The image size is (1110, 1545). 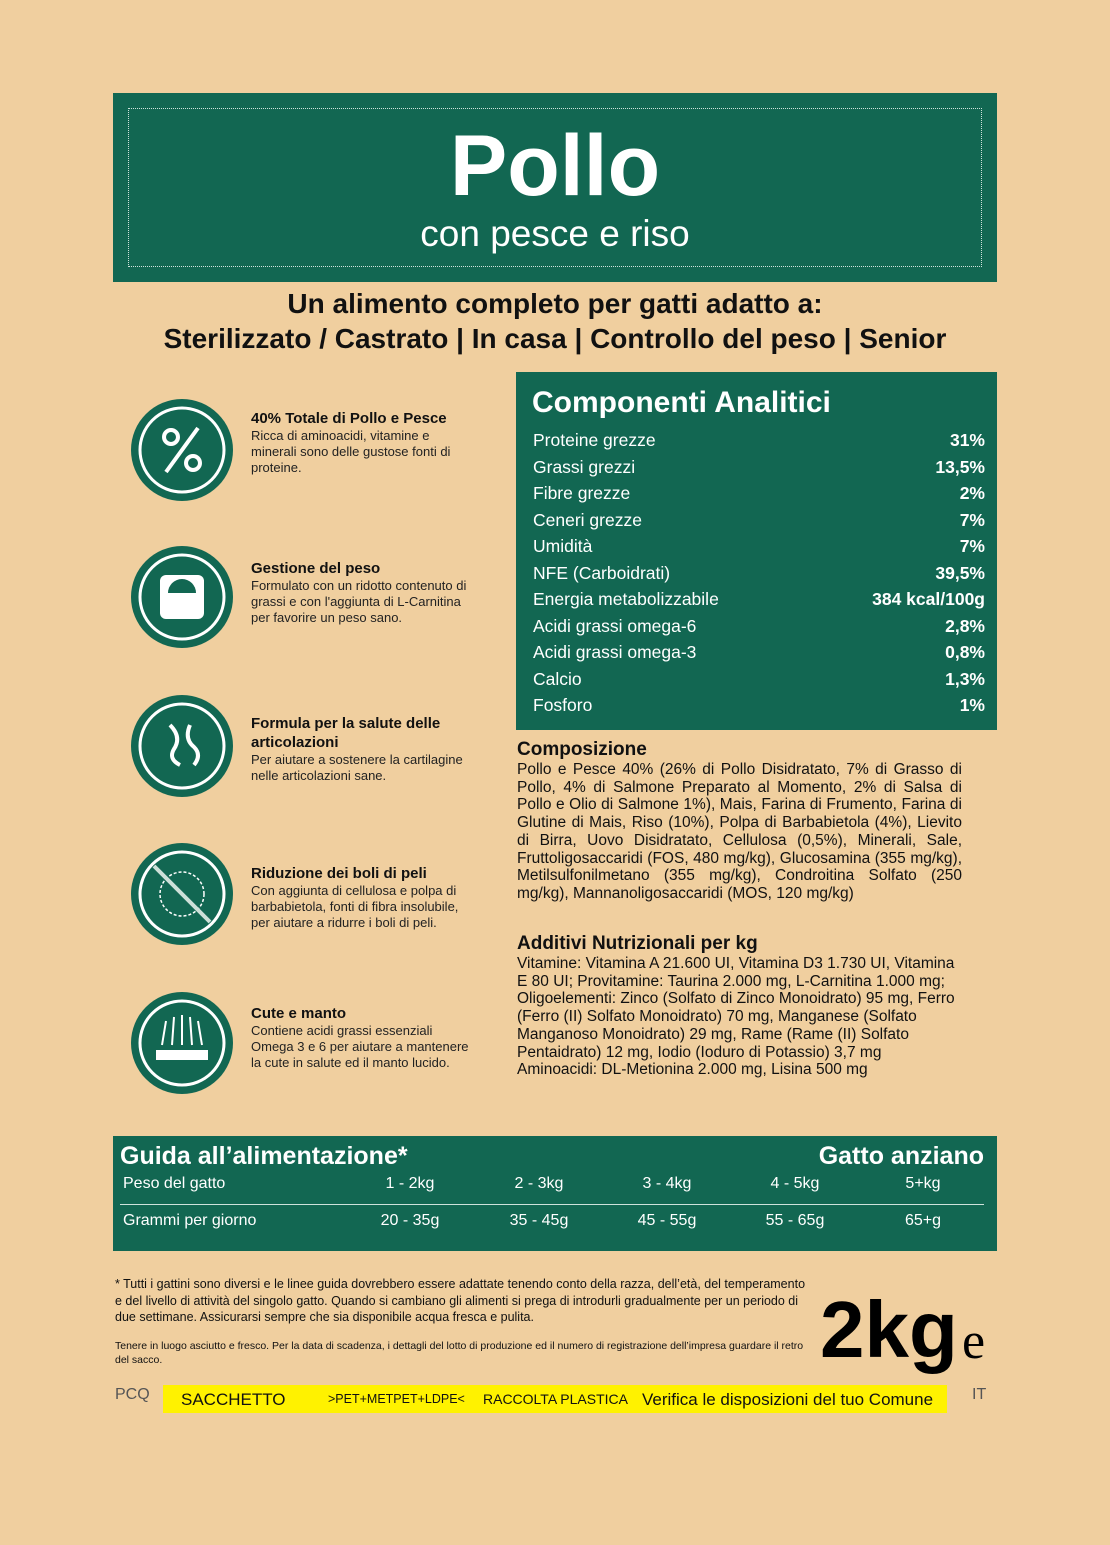 I want to click on analytics-row: Acidi grassi omega-3 0,8%, so click(x=759, y=655).